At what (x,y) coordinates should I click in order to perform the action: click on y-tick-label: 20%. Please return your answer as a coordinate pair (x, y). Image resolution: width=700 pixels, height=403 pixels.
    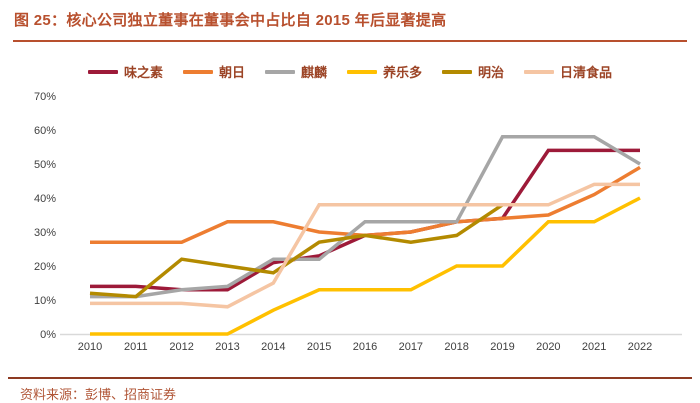
    Looking at the image, I should click on (45, 267).